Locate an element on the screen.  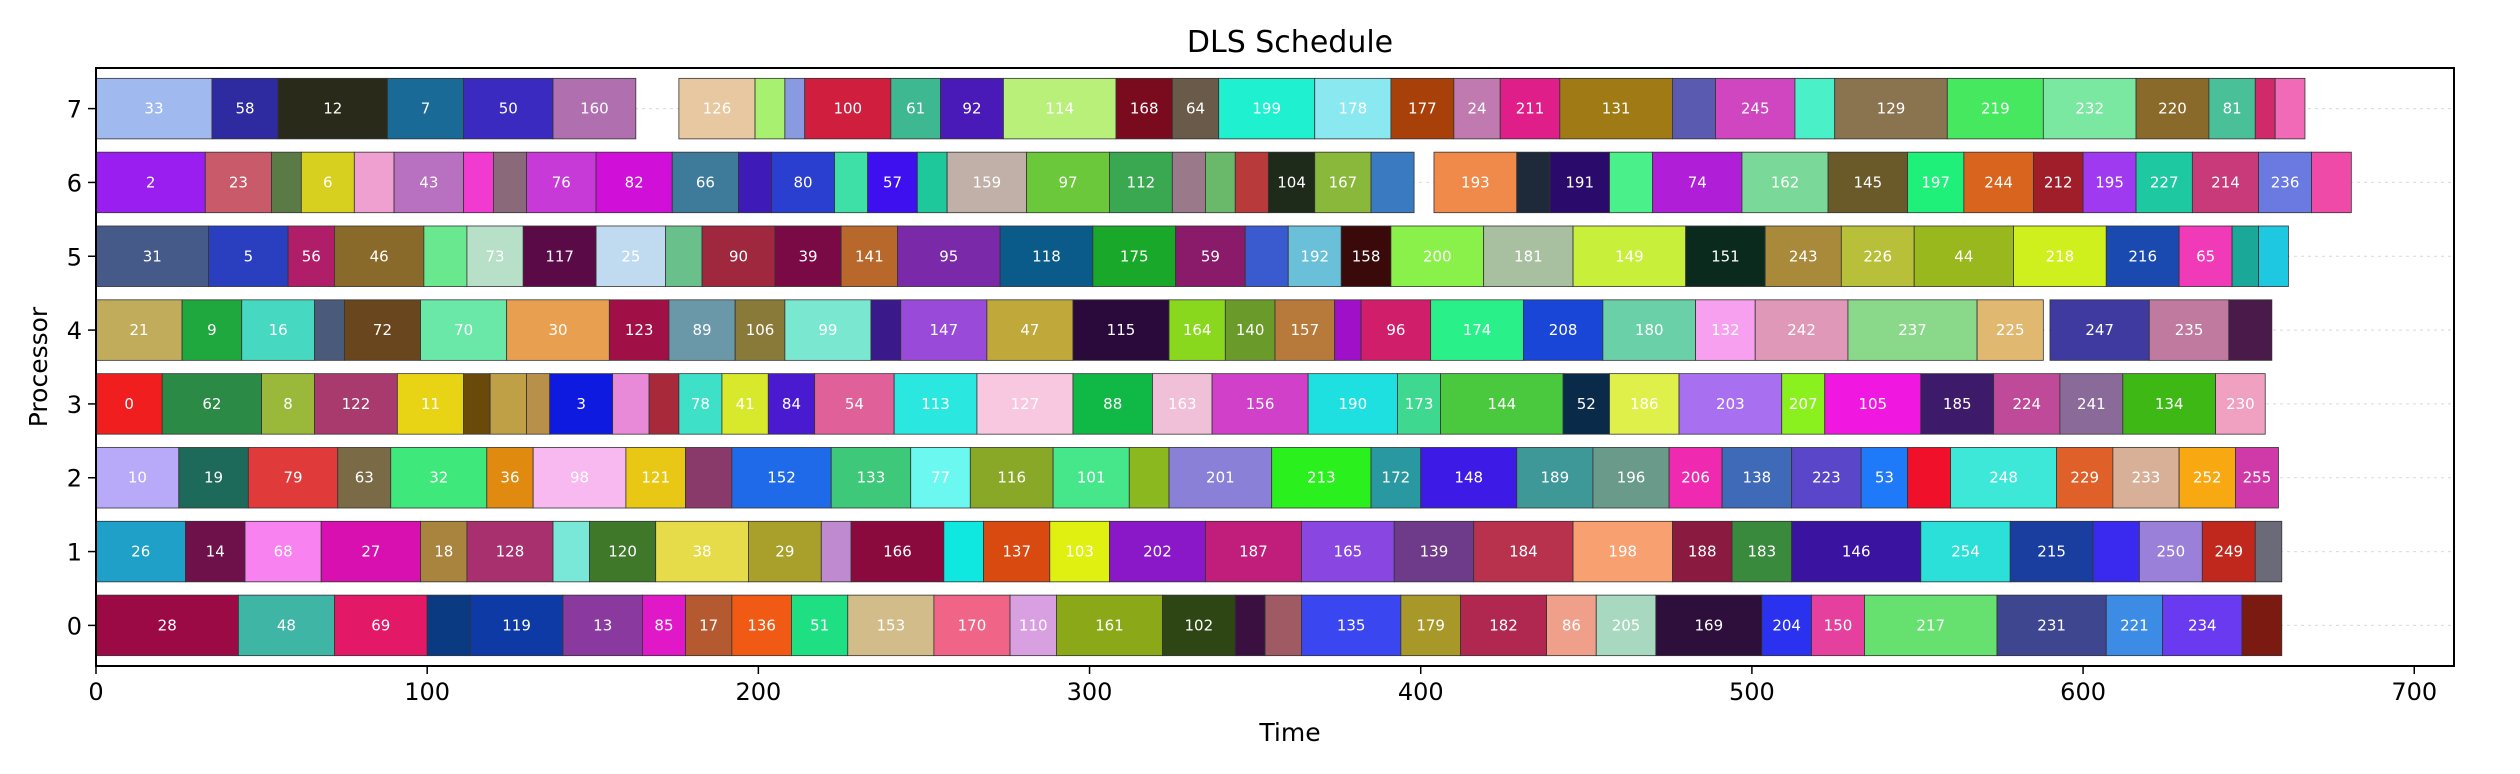
task-label: 123 is located at coordinates (639, 330).